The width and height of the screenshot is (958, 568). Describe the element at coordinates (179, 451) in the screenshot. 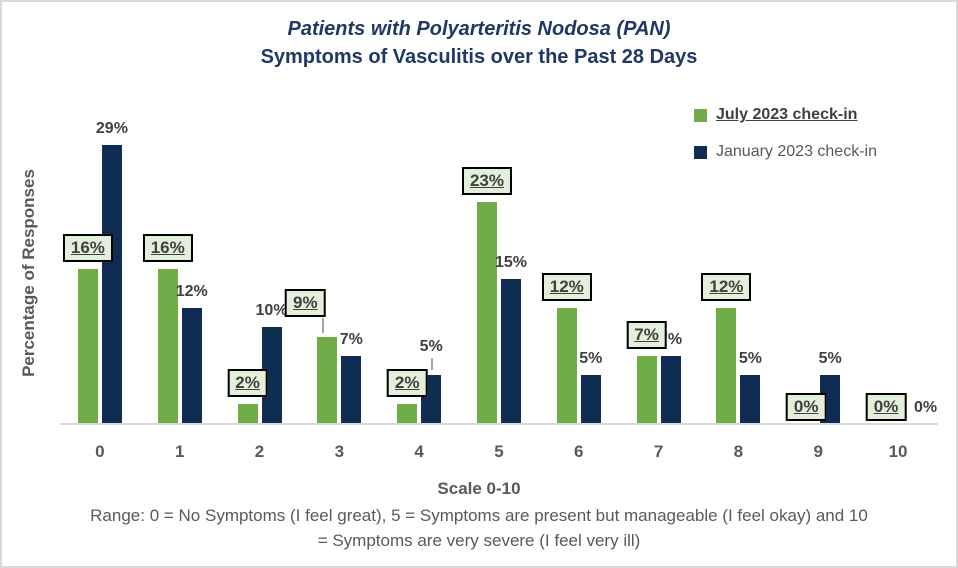

I see `x-tick-1: 1` at that location.